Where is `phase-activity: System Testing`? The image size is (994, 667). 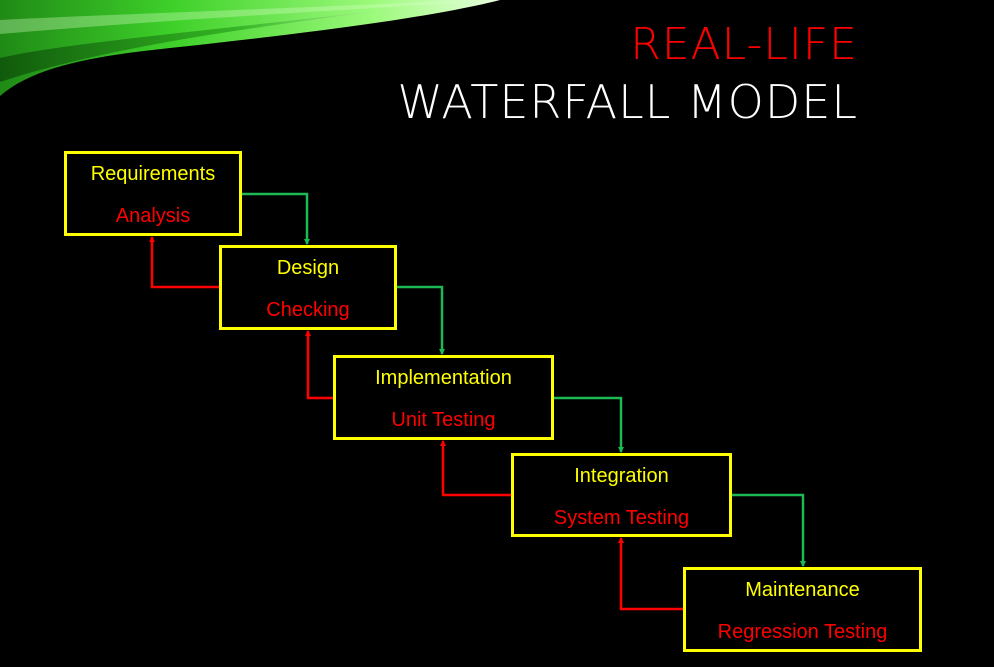 phase-activity: System Testing is located at coordinates (621, 518).